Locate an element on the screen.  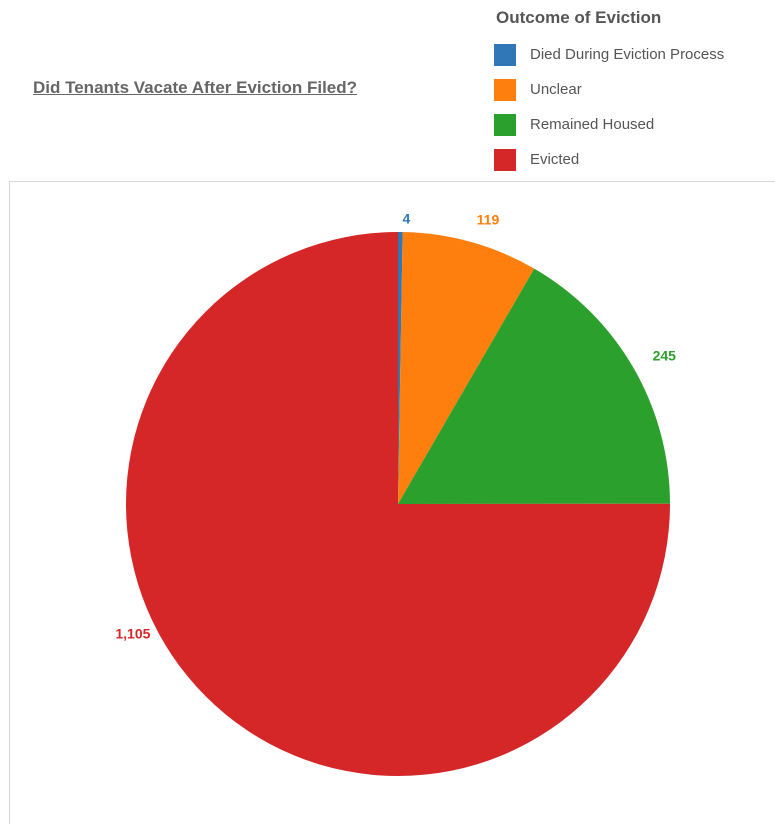
legend-title: Outcome of Eviction is located at coordinates (579, 17).